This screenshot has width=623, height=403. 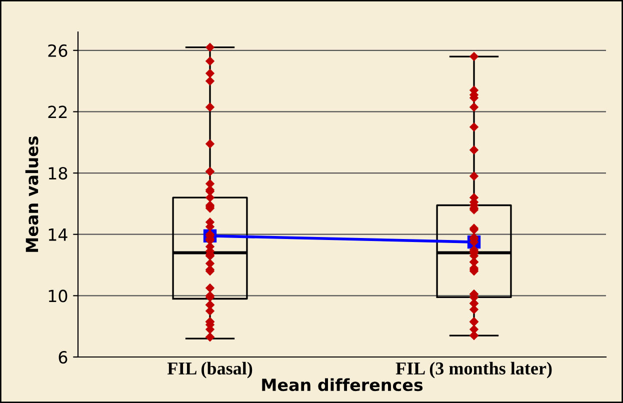 What do you see at coordinates (209, 370) in the screenshot?
I see `x-tick-label: FIL (basal)` at bounding box center [209, 370].